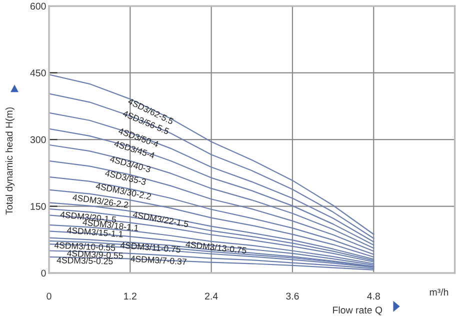 This screenshot has width=458, height=318. What do you see at coordinates (211, 296) in the screenshot?
I see `x-tick-label: 2.4` at bounding box center [211, 296].